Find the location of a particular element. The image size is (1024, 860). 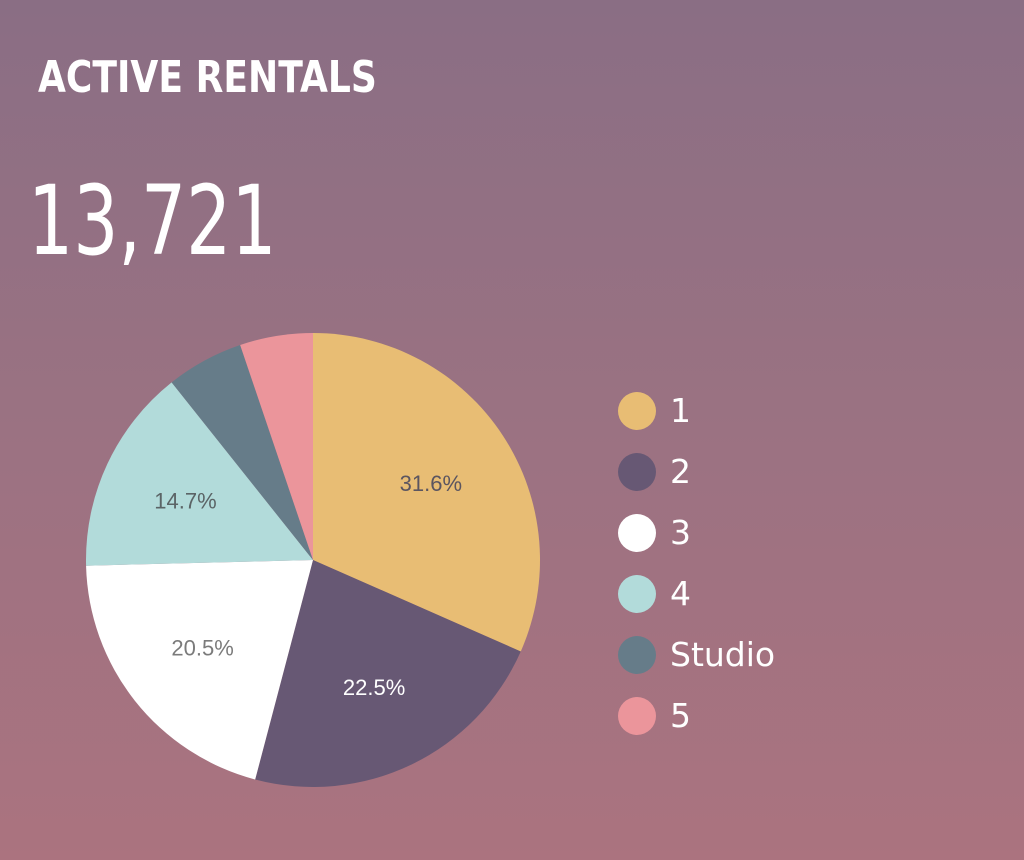

legend-label: 4 is located at coordinates (680, 593).